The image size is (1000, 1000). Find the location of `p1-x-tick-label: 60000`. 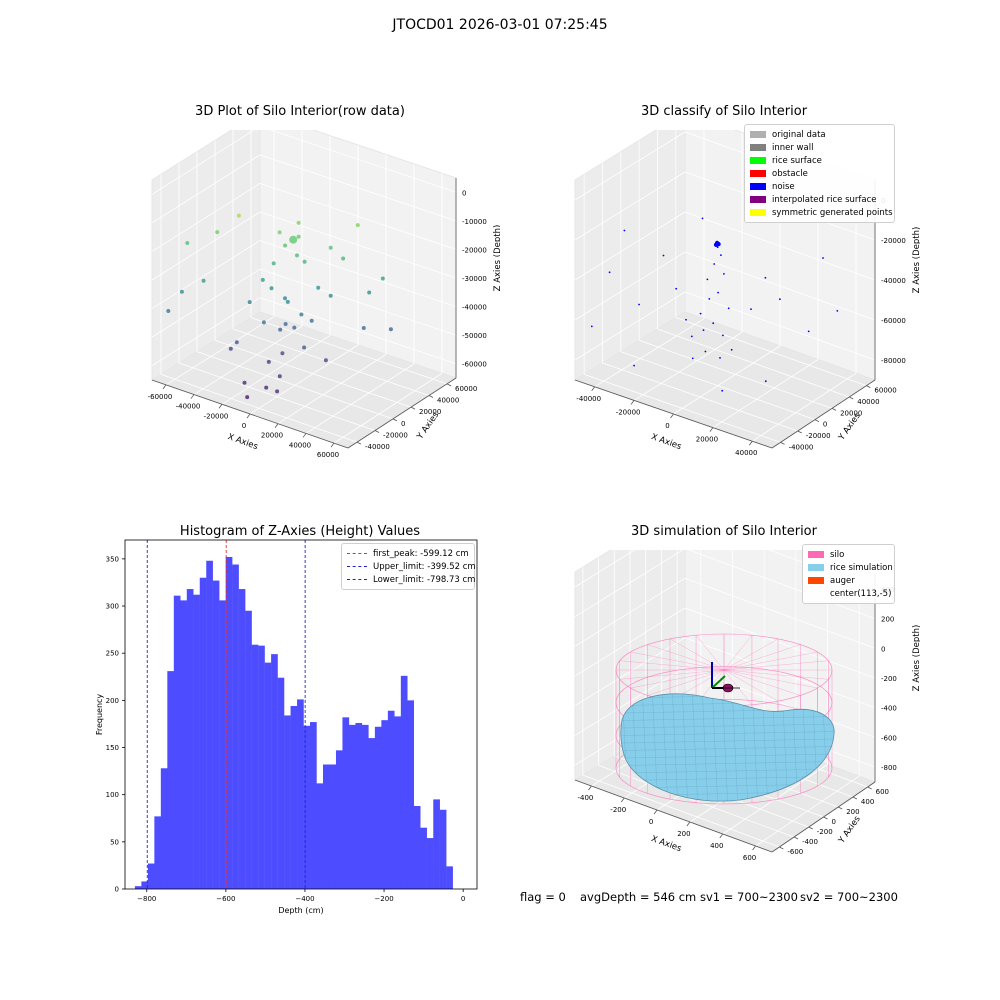

p1-x-tick-label: 60000 is located at coordinates (328, 455).